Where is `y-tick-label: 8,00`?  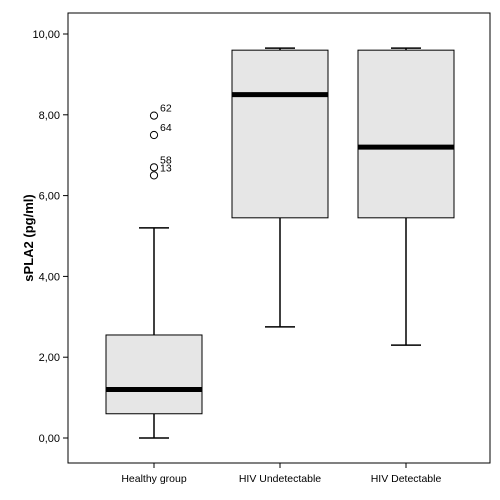 y-tick-label: 8,00 is located at coordinates (49, 116).